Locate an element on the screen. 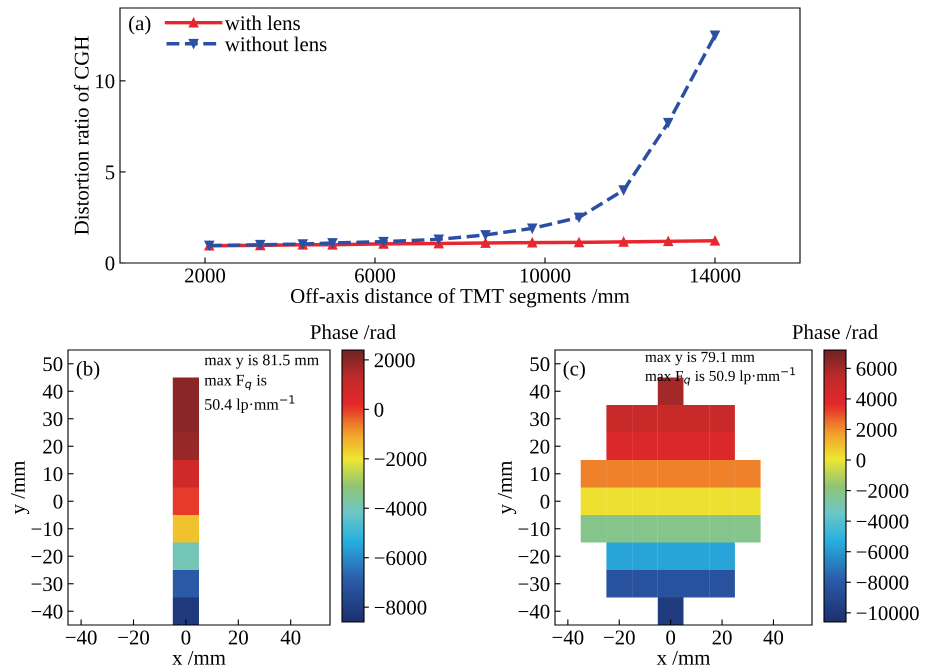 This screenshot has width=938, height=672. annotation: (c) is located at coordinates (574, 370).